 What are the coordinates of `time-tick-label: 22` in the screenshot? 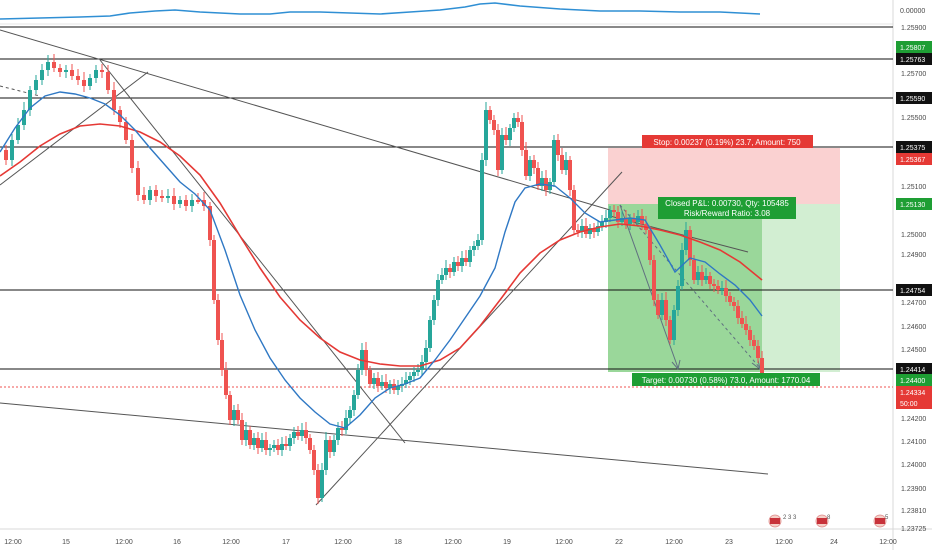 It's located at (619, 542).